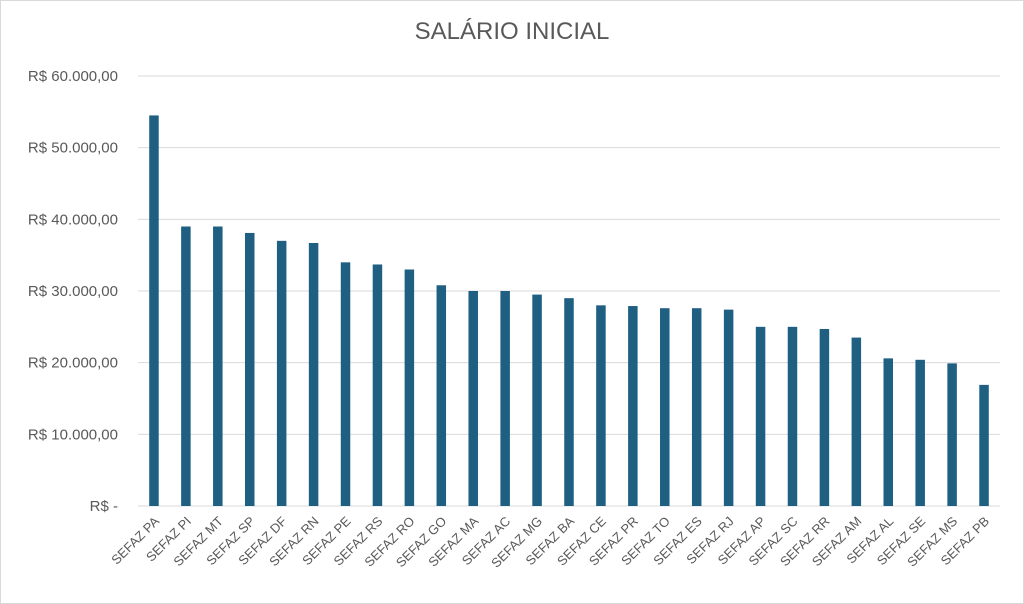 The image size is (1024, 604). I want to click on y-tick-label: R$ -, so click(104, 506).